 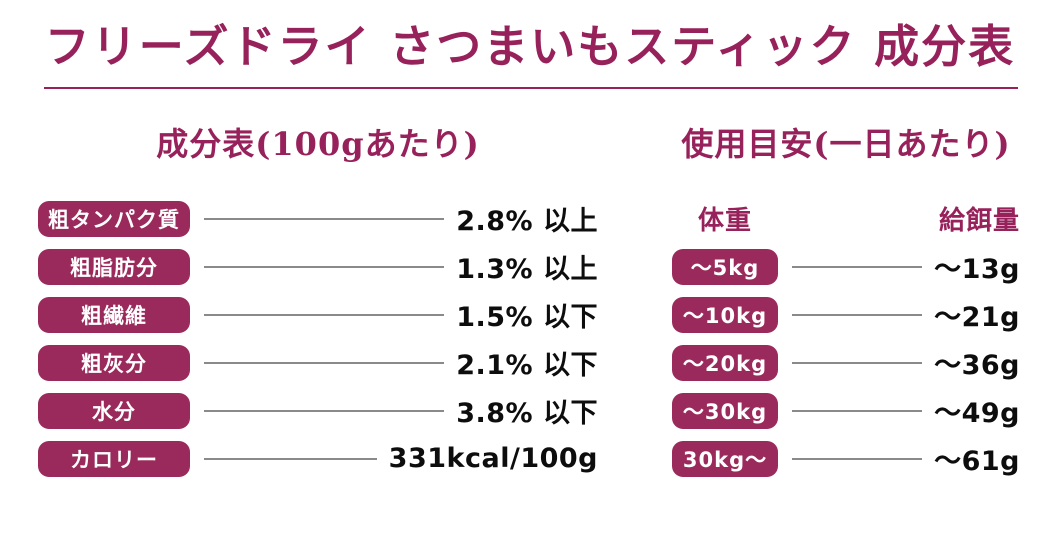 What do you see at coordinates (725, 458) in the screenshot?
I see `row-label-pill: 30kg～` at bounding box center [725, 458].